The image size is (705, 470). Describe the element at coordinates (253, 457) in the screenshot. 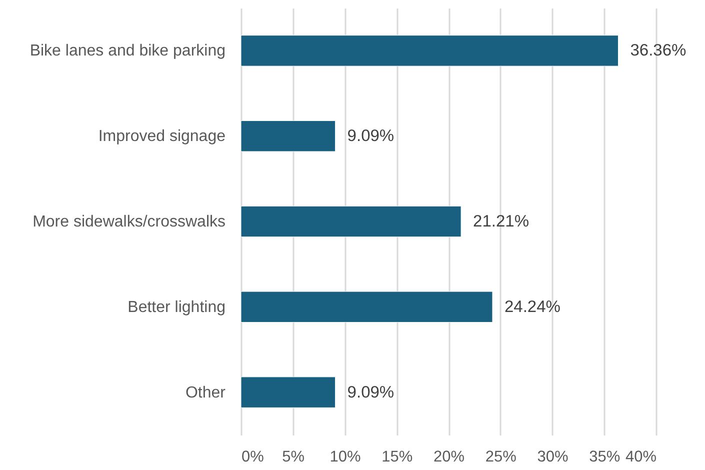

I see `x-tick-label: 0%` at that location.